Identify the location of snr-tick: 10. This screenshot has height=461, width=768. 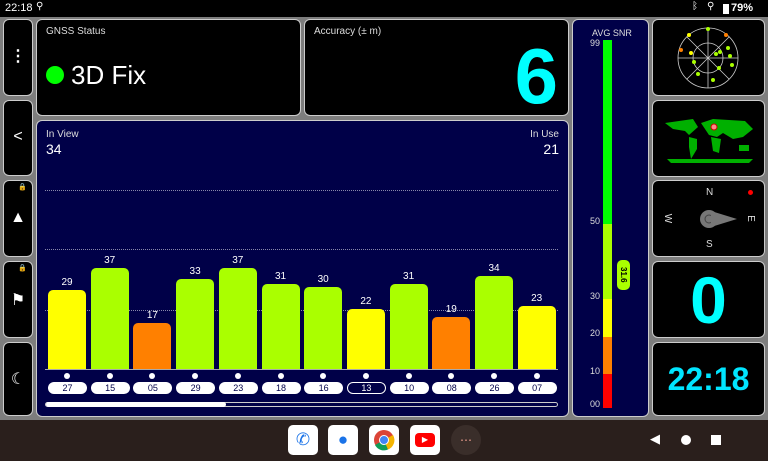
(595, 371).